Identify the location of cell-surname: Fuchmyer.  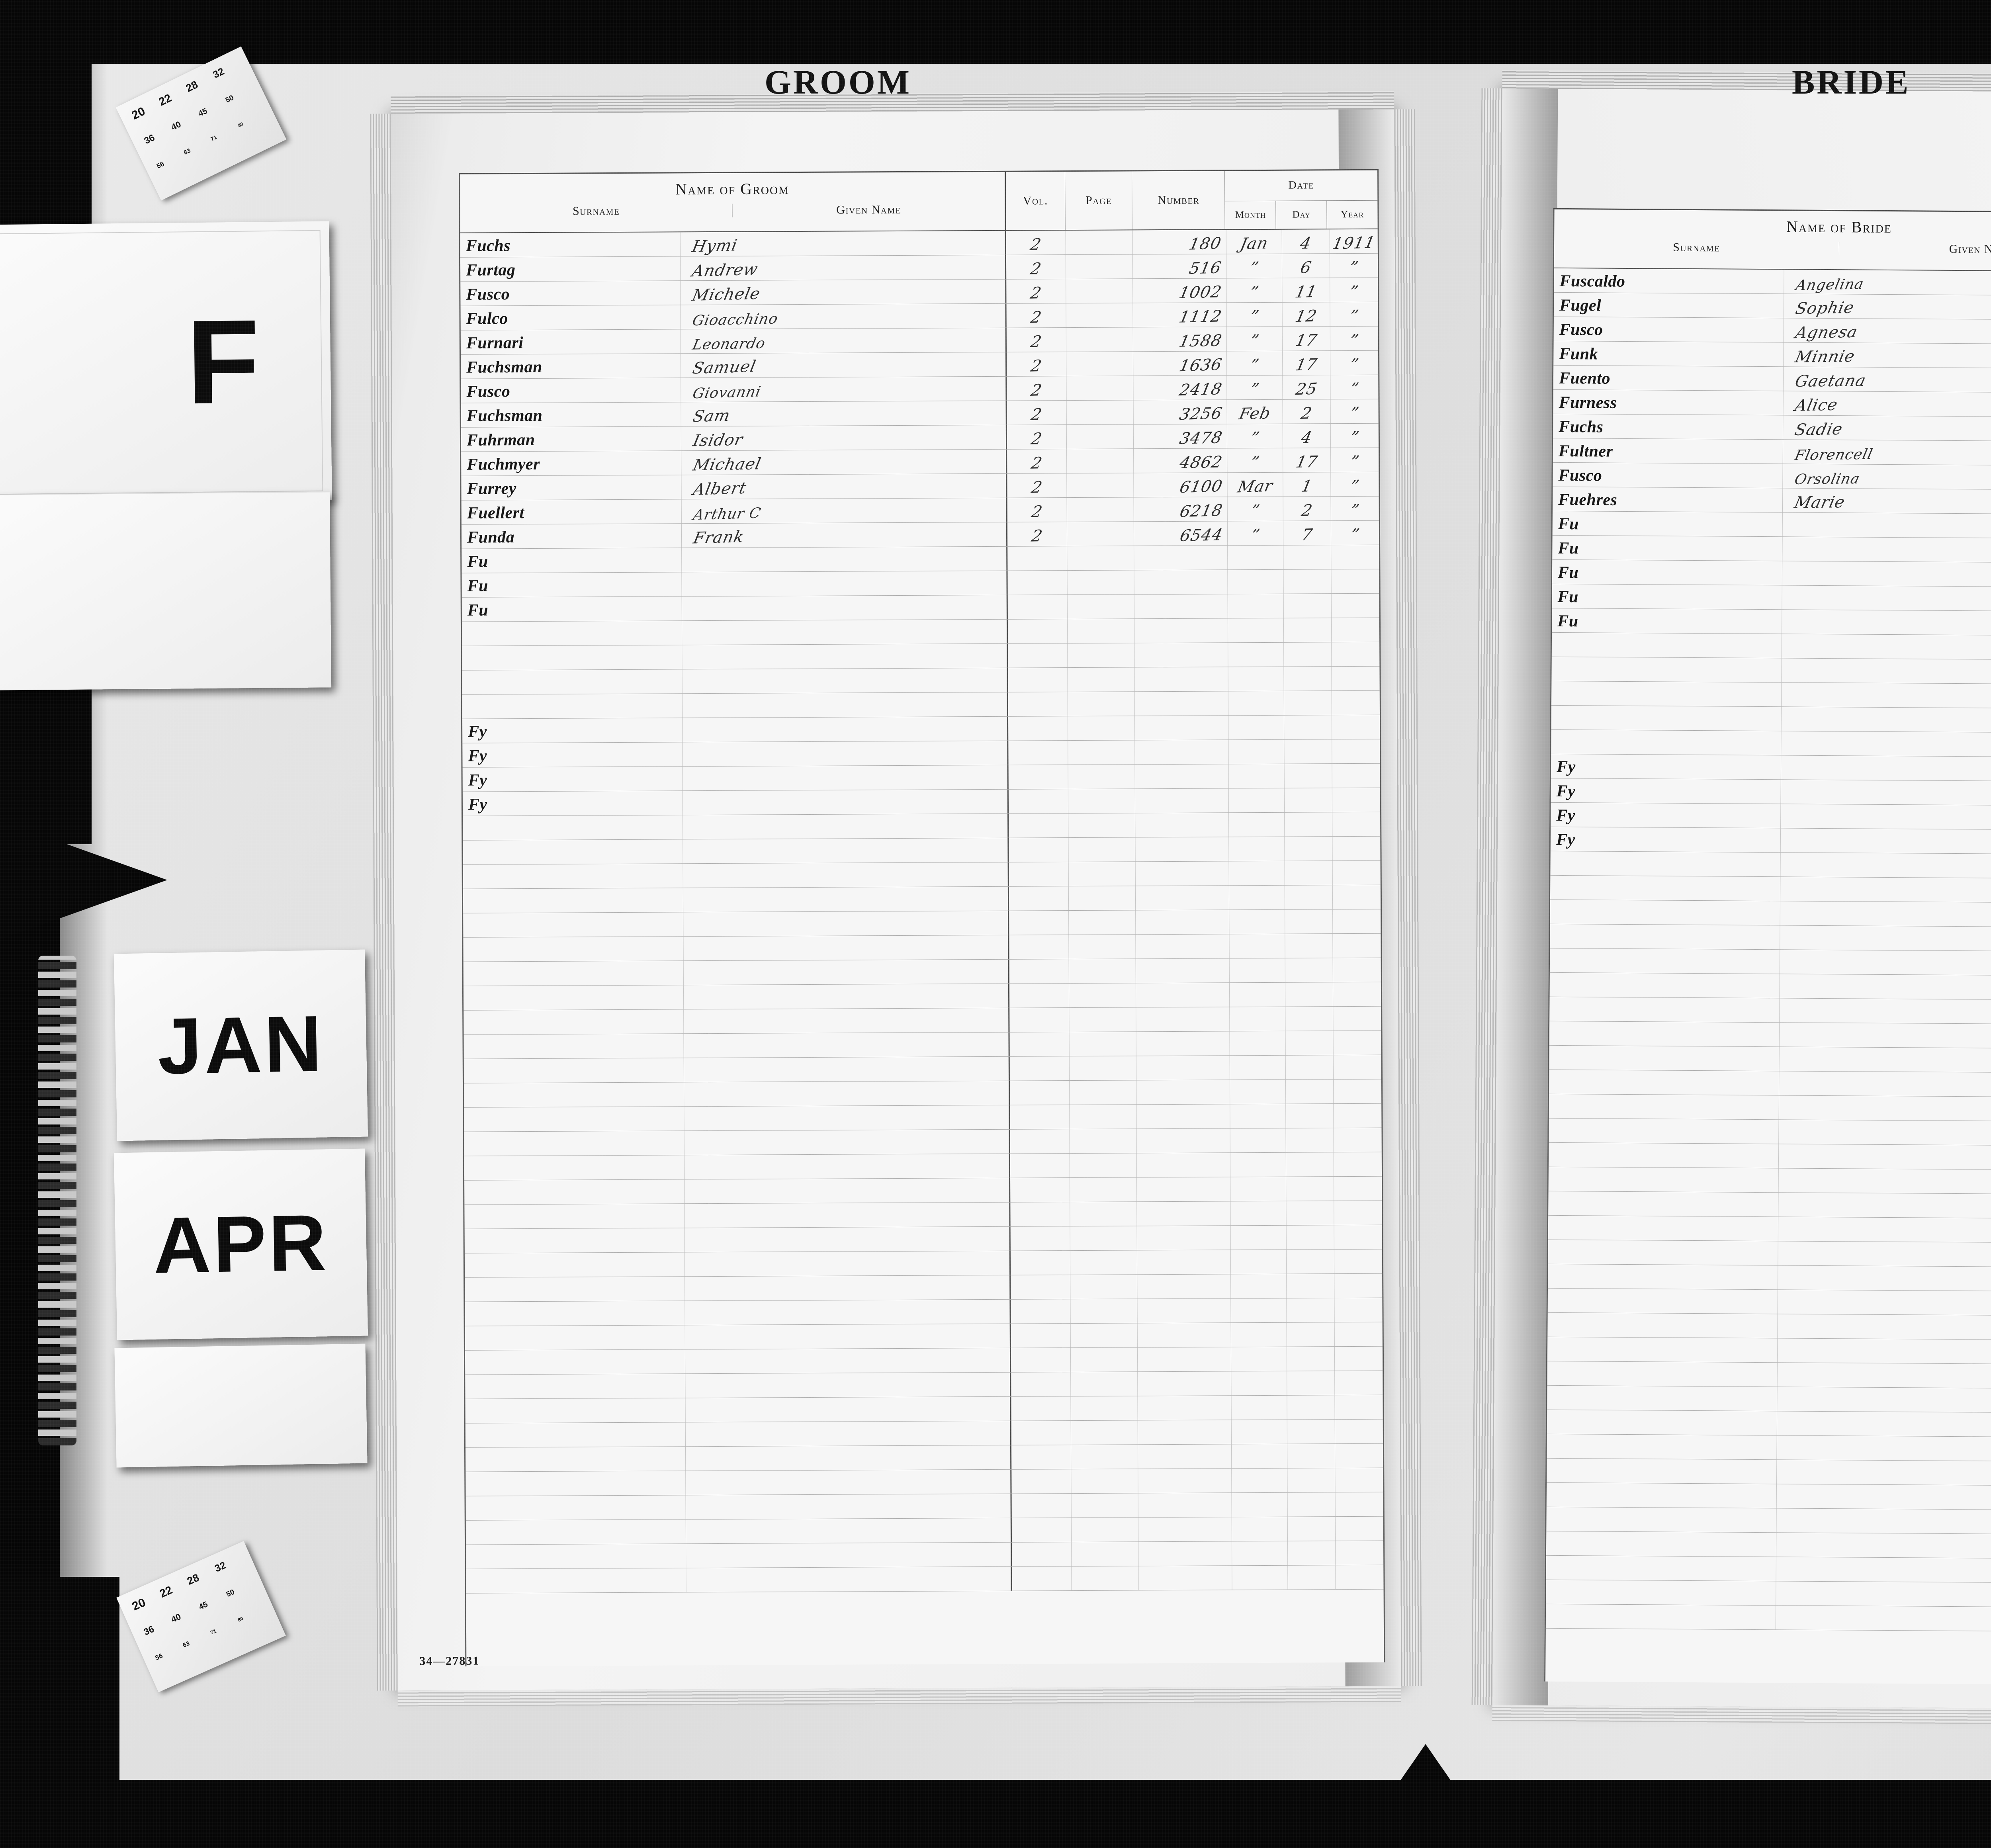
(571, 463).